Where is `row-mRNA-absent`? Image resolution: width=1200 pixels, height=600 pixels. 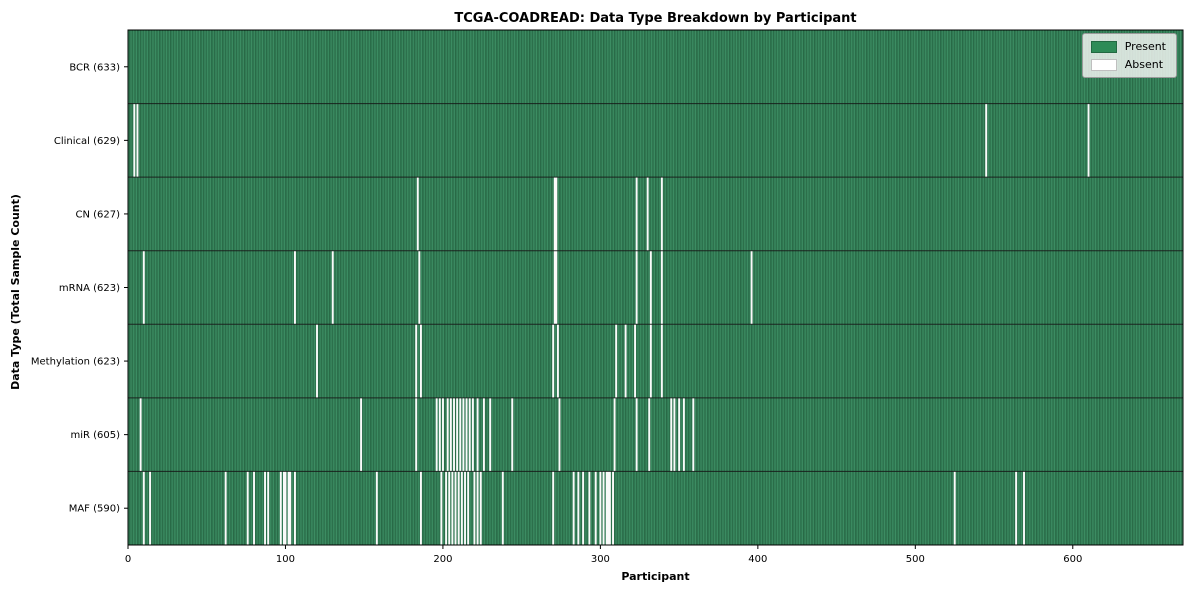
row-mRNA-absent is located at coordinates (447, 287).